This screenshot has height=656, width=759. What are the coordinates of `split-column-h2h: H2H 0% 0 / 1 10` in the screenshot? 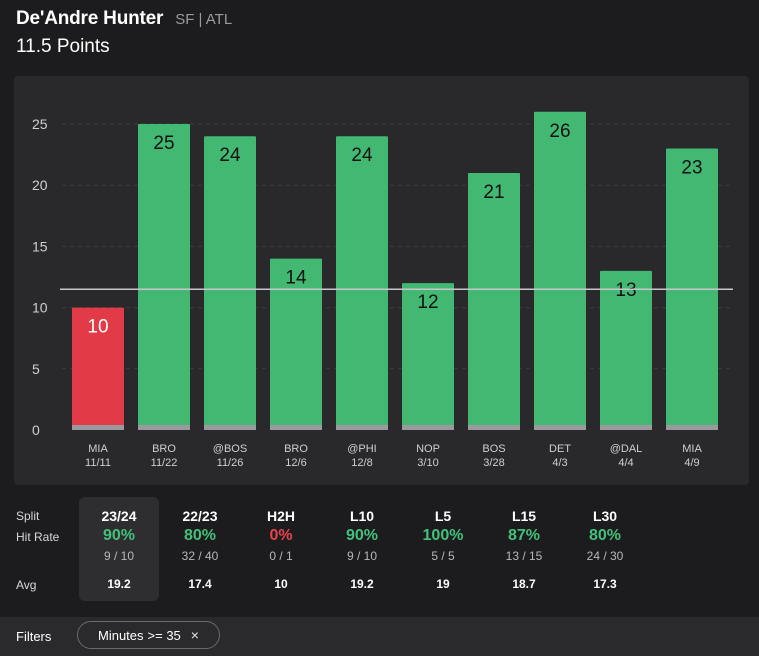 It's located at (281, 549).